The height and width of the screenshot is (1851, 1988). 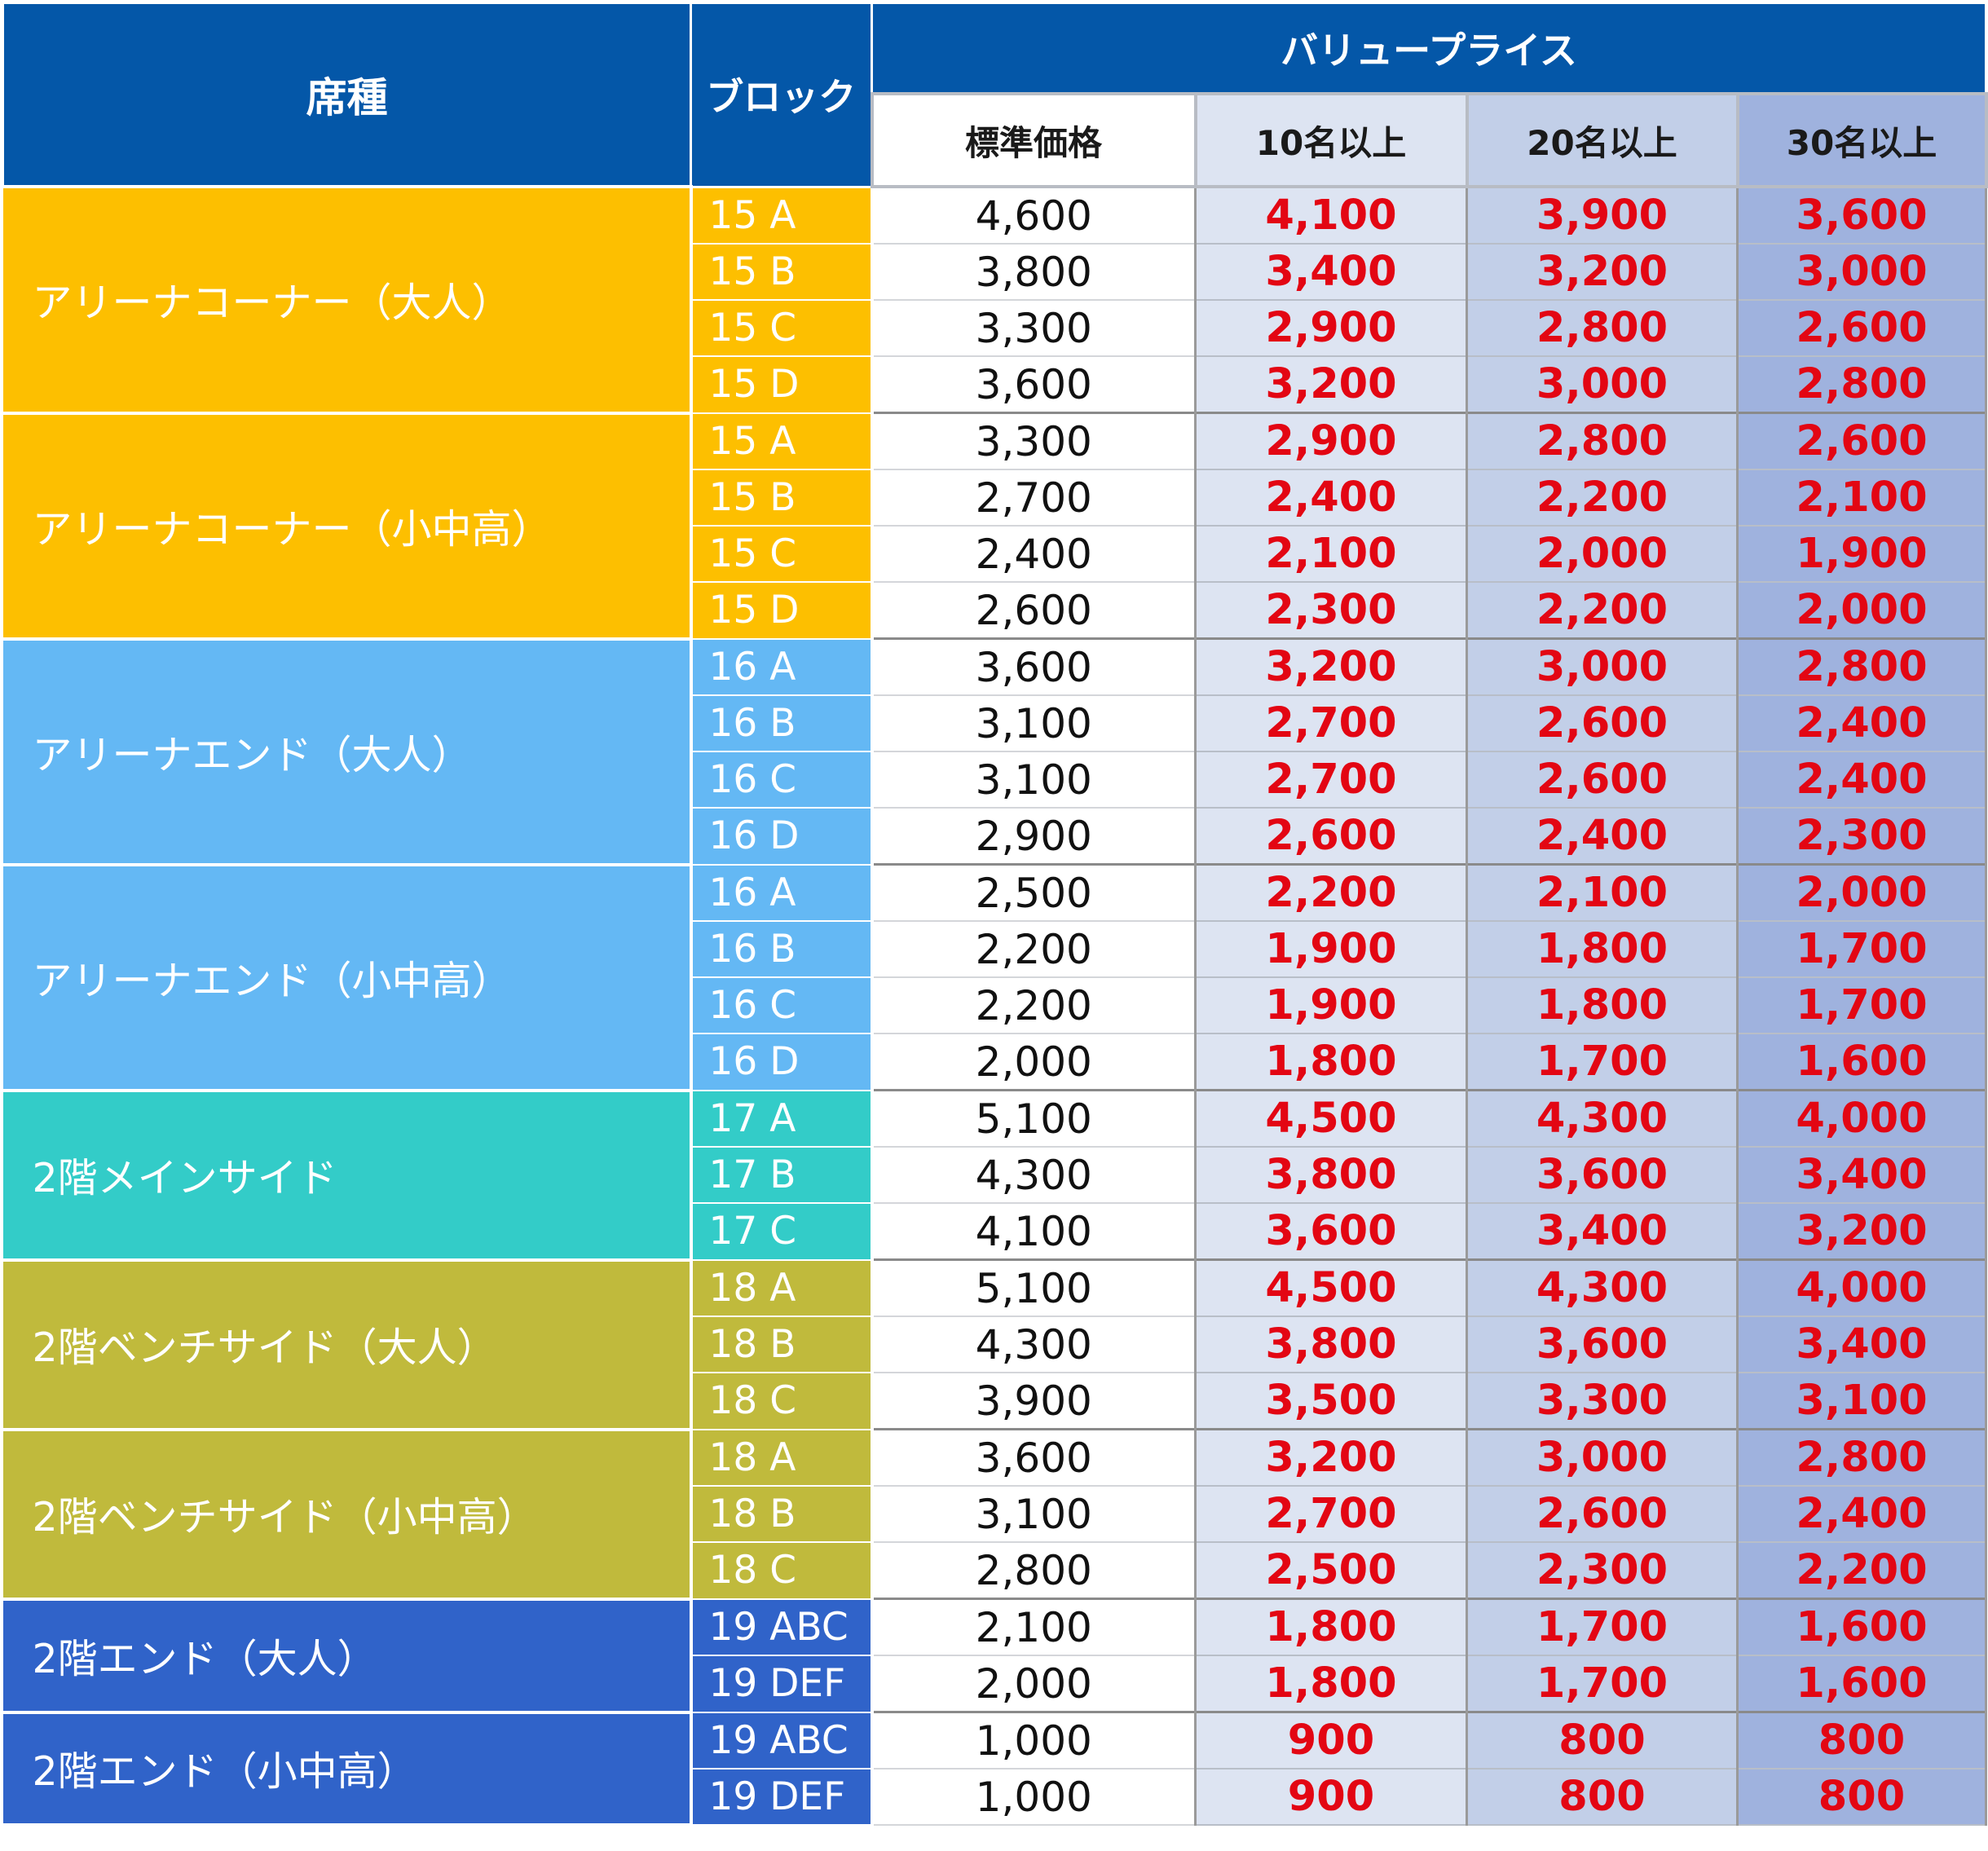 I want to click on standard-price-cell: 3,800, so click(x=1034, y=272).